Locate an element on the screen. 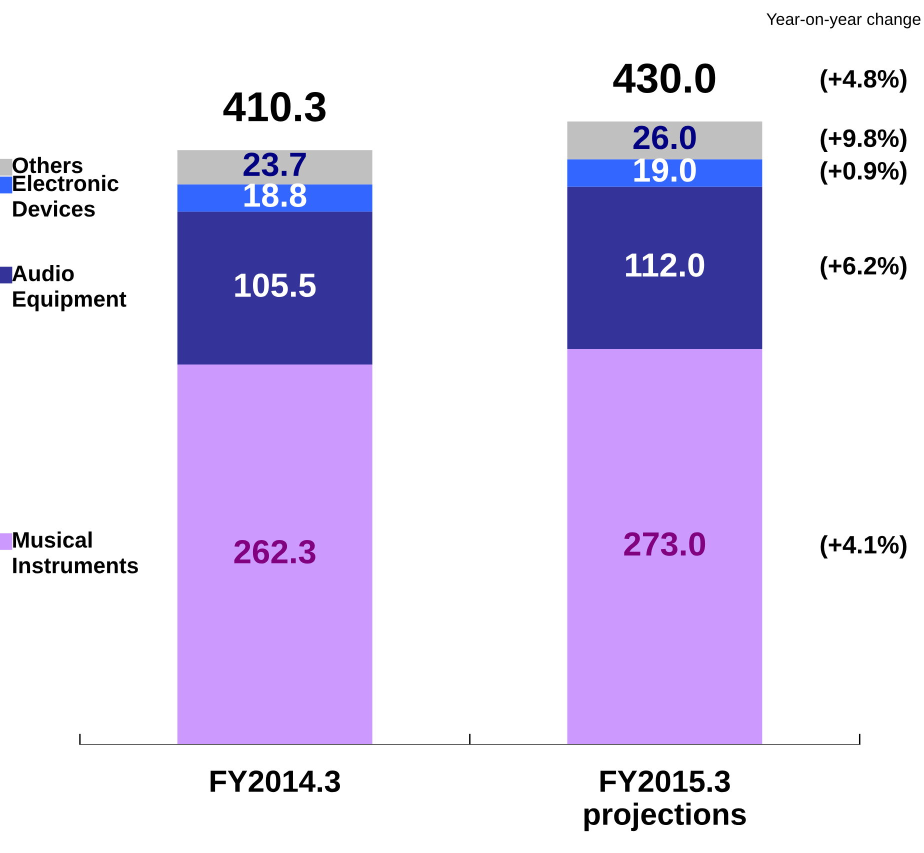 Image resolution: width=924 pixels, height=853 pixels. data-label: 112.0 is located at coordinates (665, 265).